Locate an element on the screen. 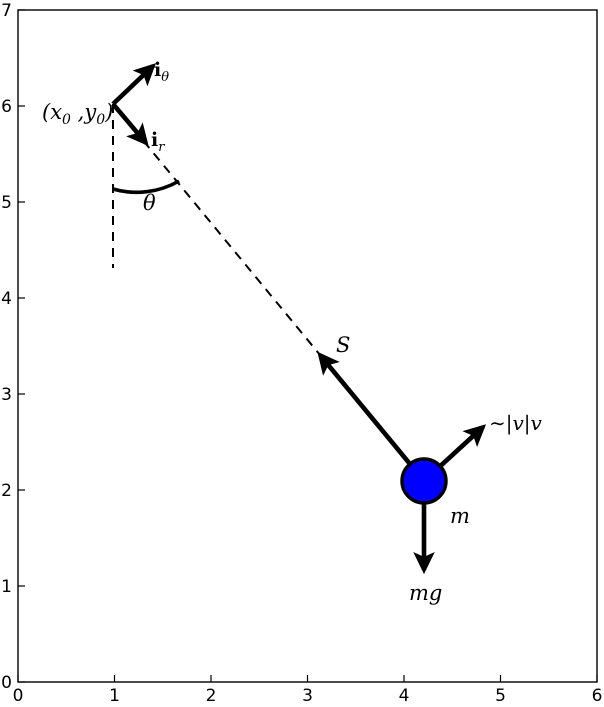 This screenshot has height=707, width=604. tension-text: S is located at coordinates (343, 345).